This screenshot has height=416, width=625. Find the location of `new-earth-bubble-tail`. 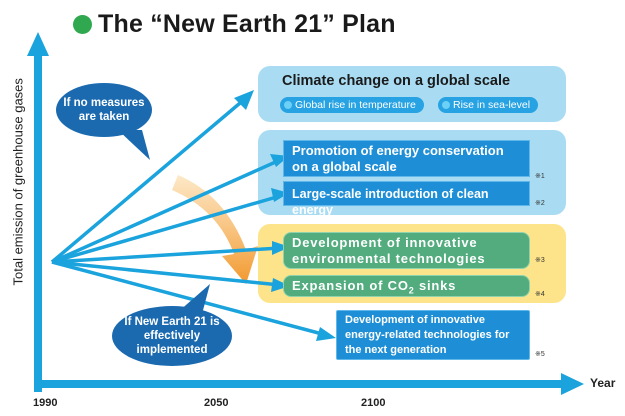

new-earth-bubble-tail is located at coordinates (194, 299).